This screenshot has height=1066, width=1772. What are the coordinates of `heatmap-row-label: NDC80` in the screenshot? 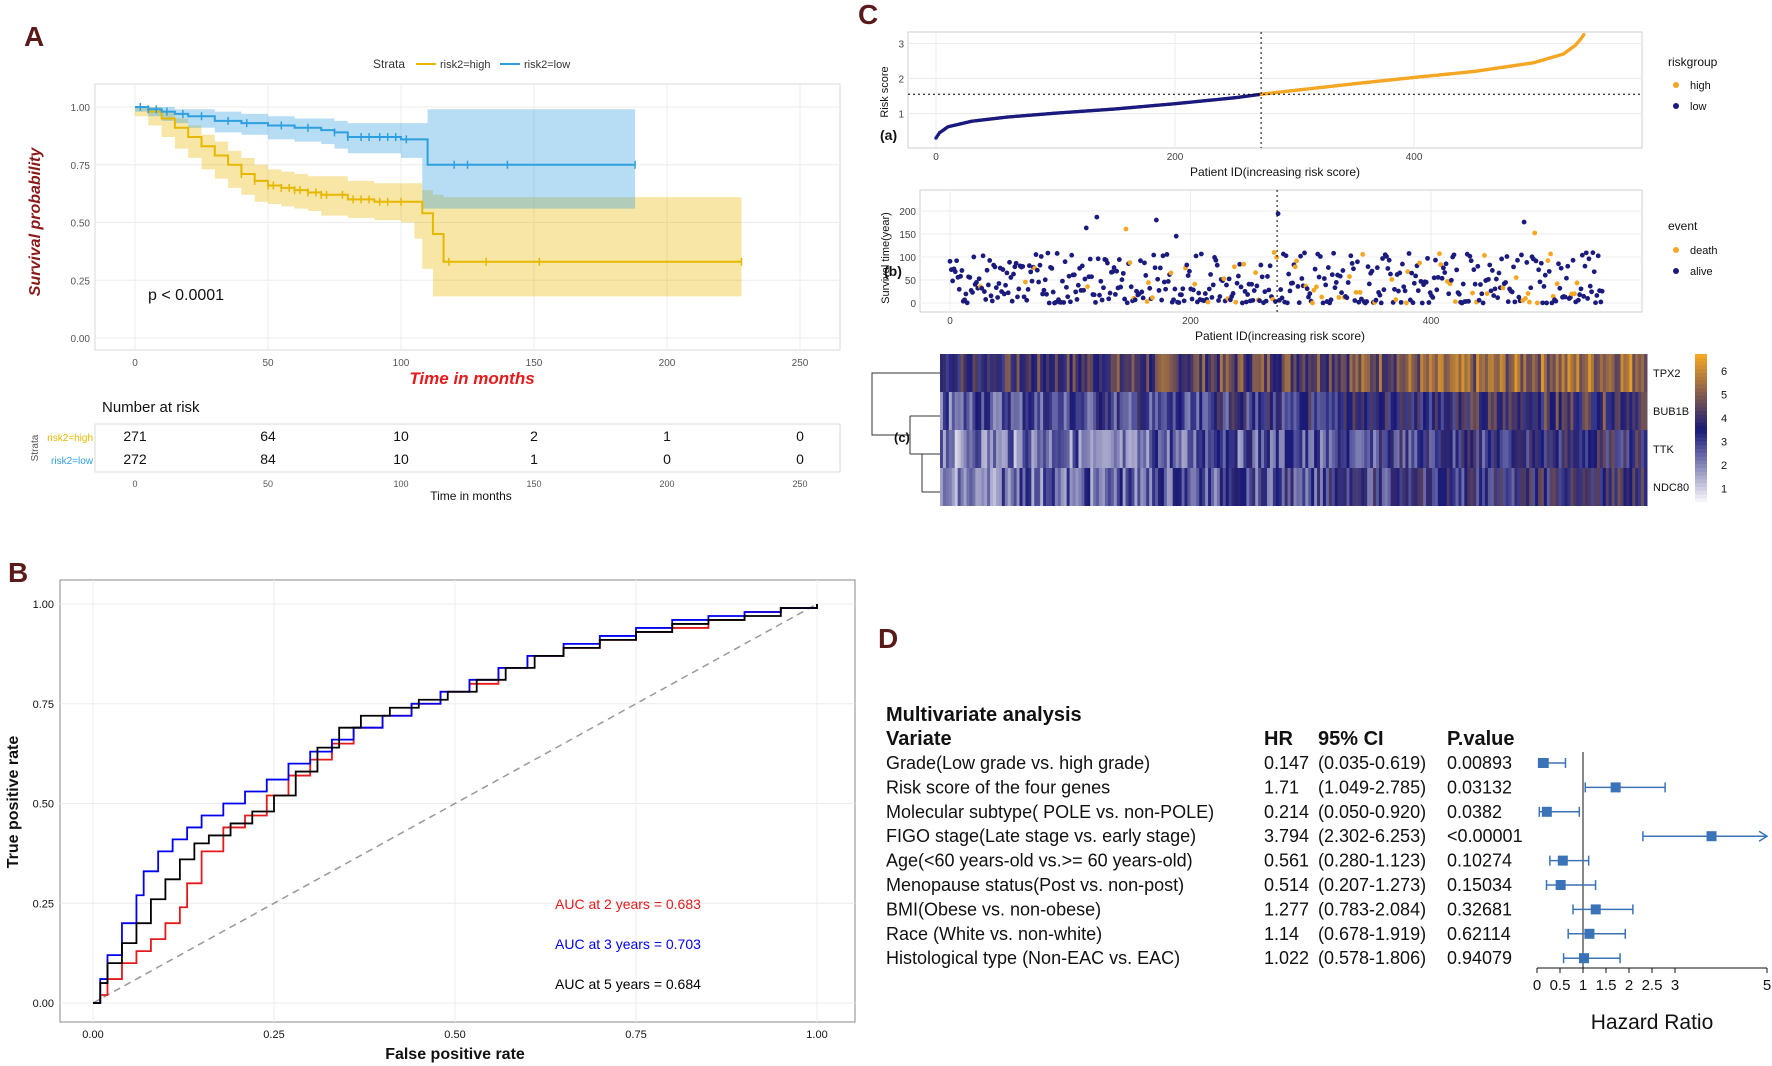 It's located at (1671, 488).